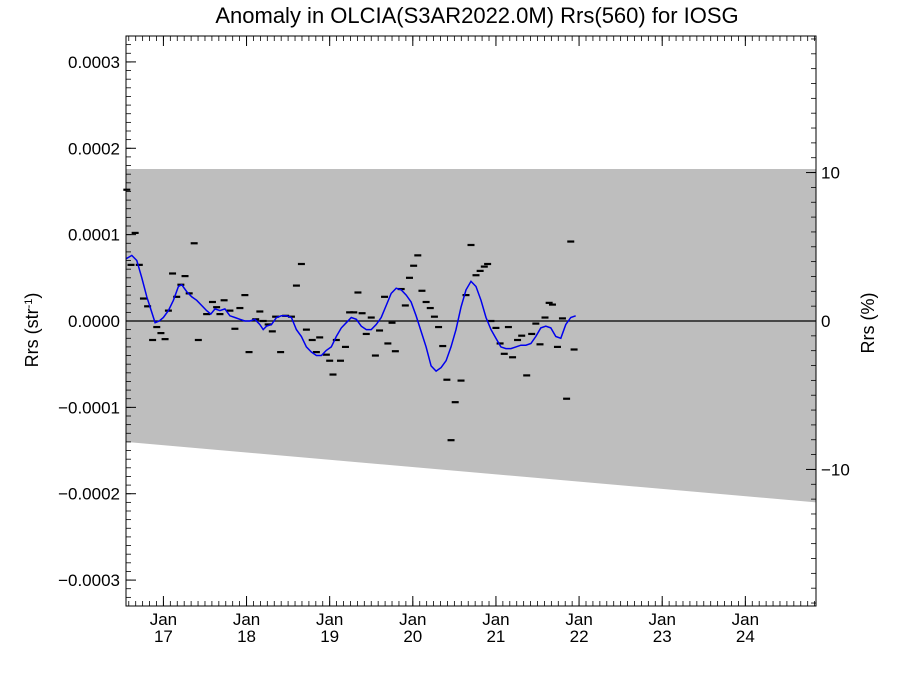 This screenshot has width=900, height=675. Describe the element at coordinates (29, 304) in the screenshot. I see `y-axis-left-title-exp: -1` at that location.